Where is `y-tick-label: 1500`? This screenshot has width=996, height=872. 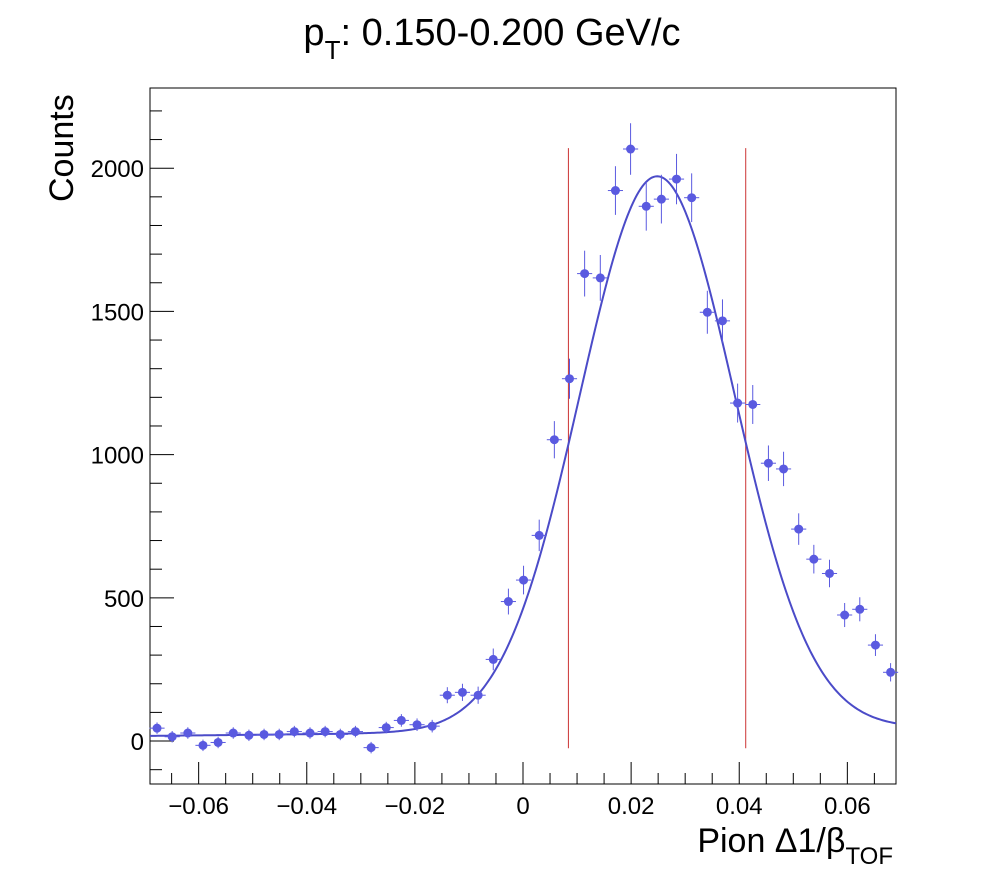 y-tick-label: 1500 is located at coordinates (117, 312).